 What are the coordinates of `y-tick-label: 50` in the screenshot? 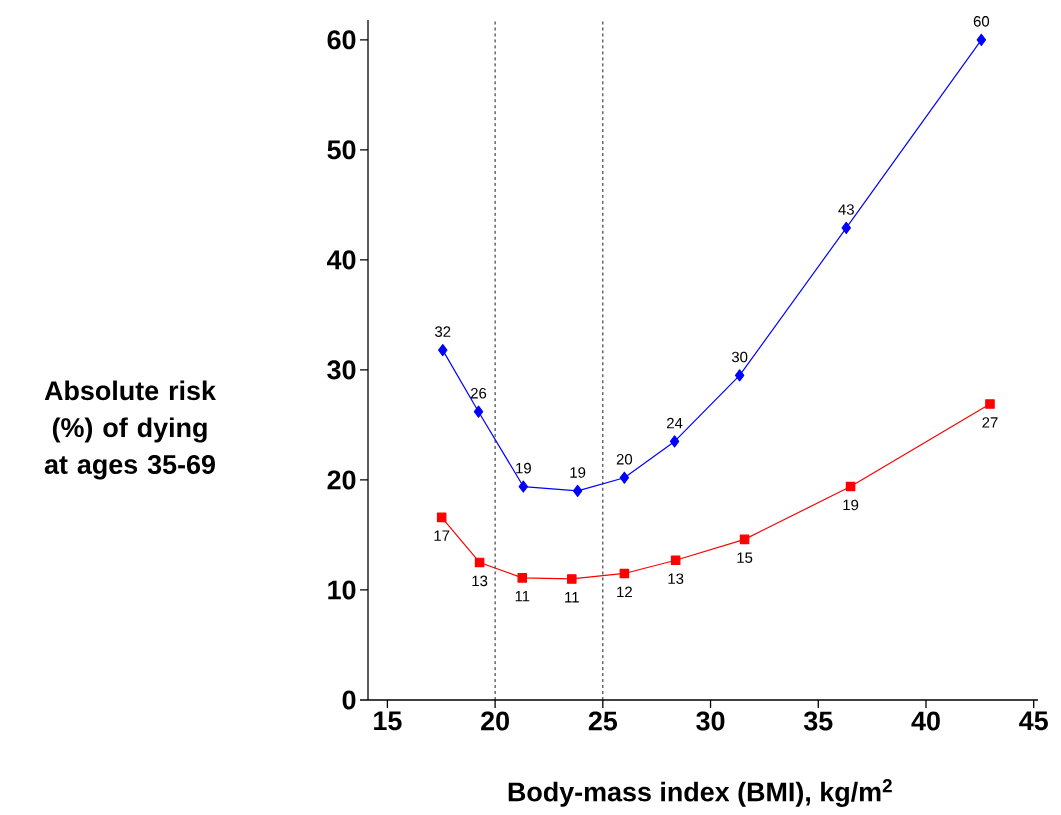 It's located at (341, 150).